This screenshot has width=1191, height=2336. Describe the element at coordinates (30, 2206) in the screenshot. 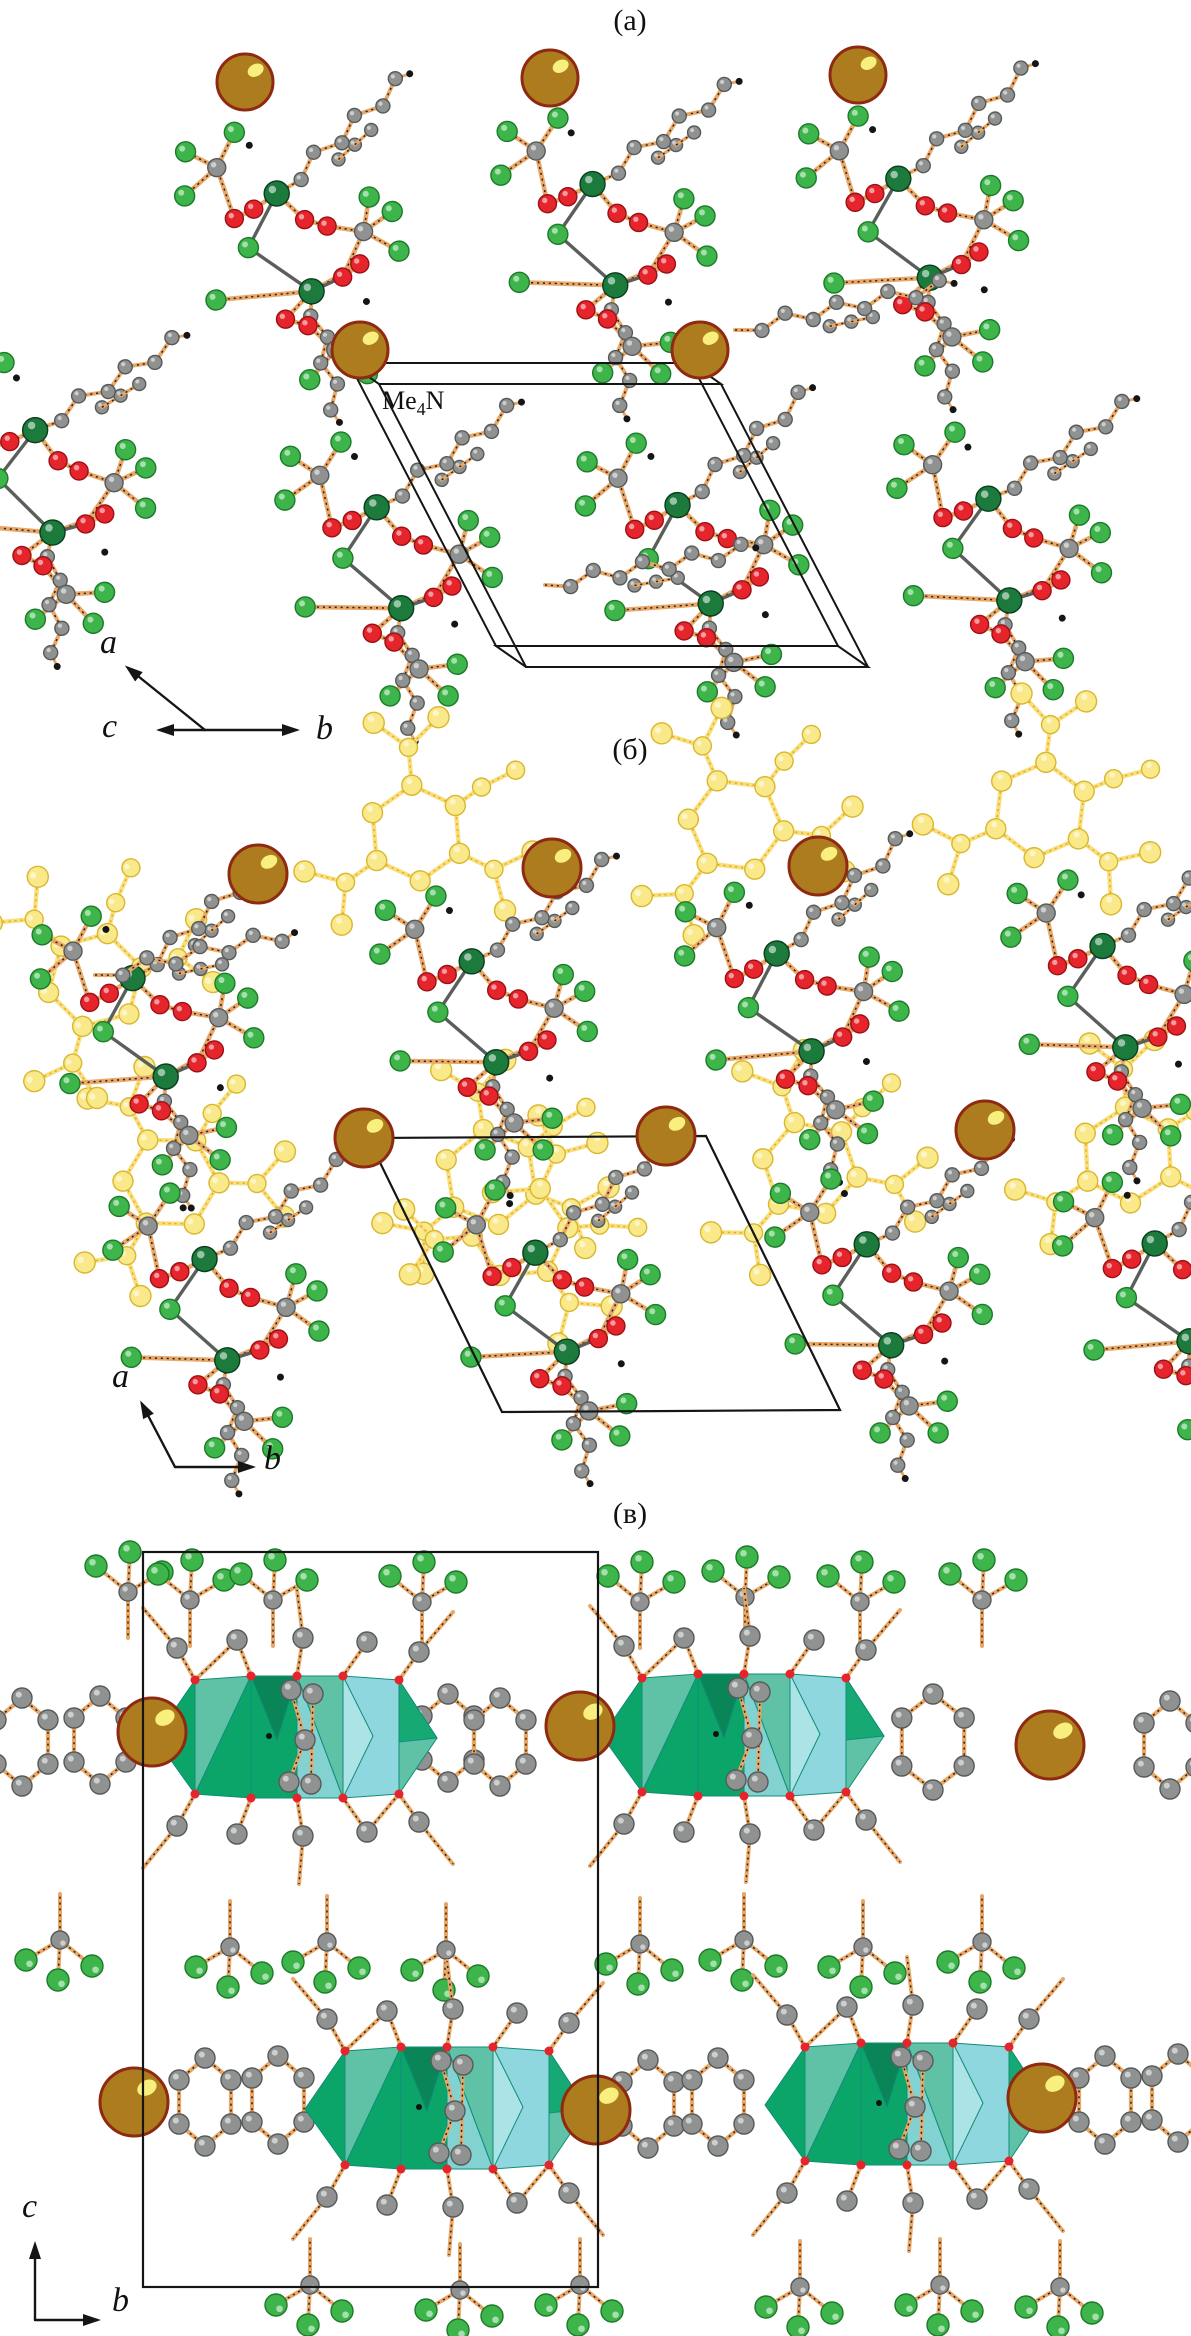

I see `axis-label-c-panel-v: c` at that location.